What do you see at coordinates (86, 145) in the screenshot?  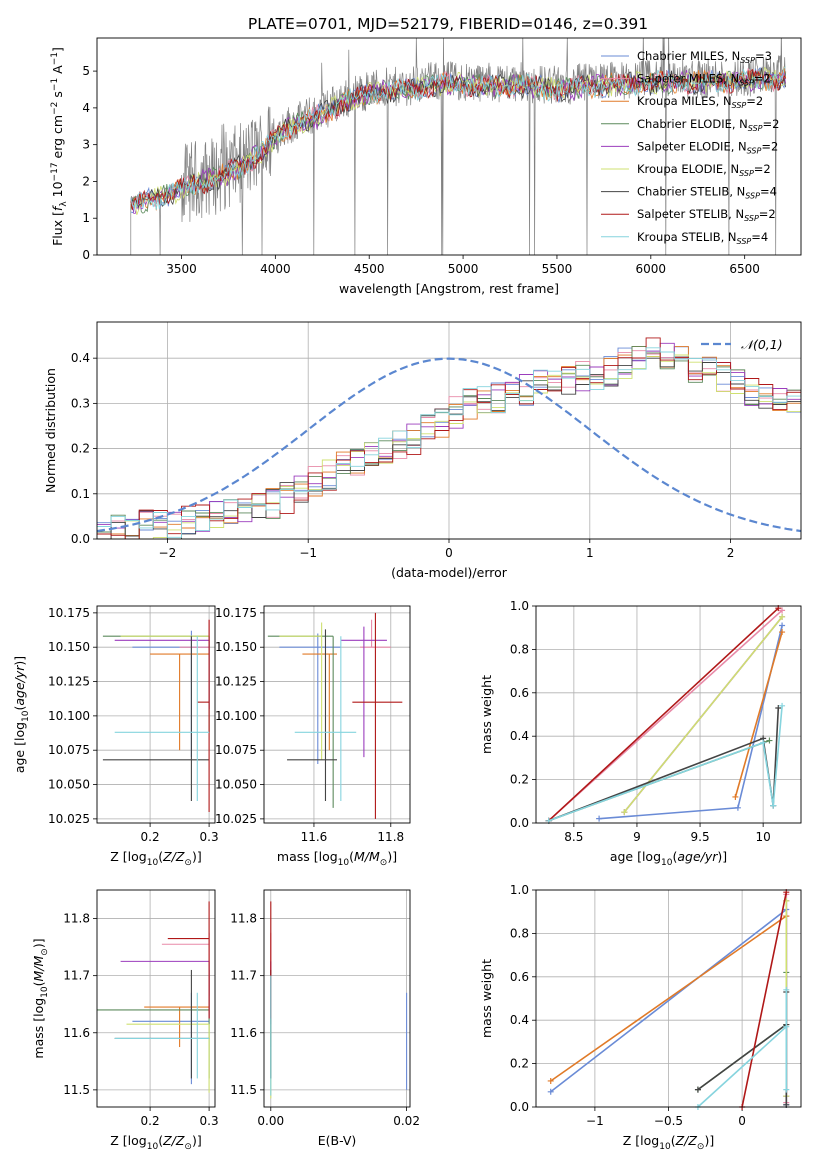 I see `y-tick-label: 3` at bounding box center [86, 145].